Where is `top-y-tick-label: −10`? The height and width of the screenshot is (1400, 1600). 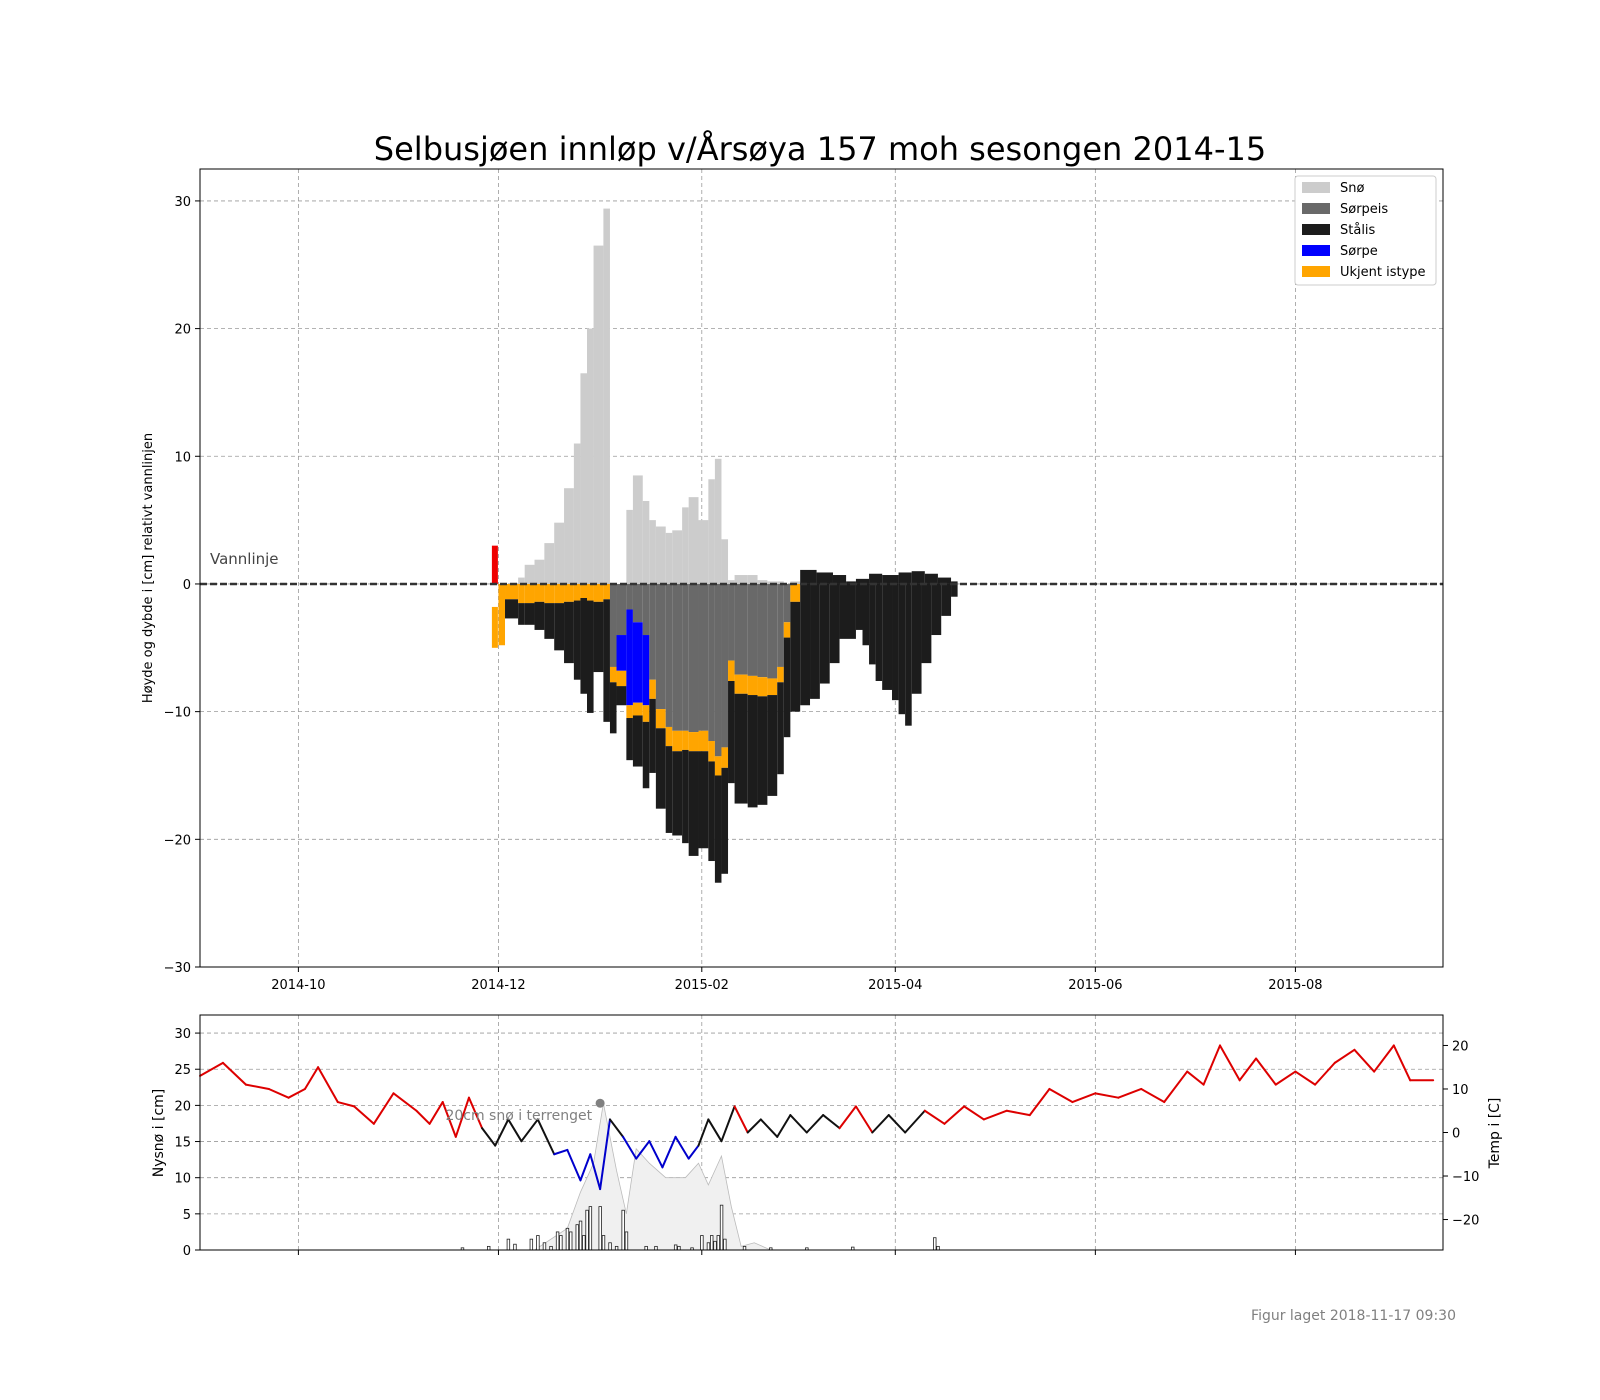
top-y-tick-label: −10 is located at coordinates (177, 713).